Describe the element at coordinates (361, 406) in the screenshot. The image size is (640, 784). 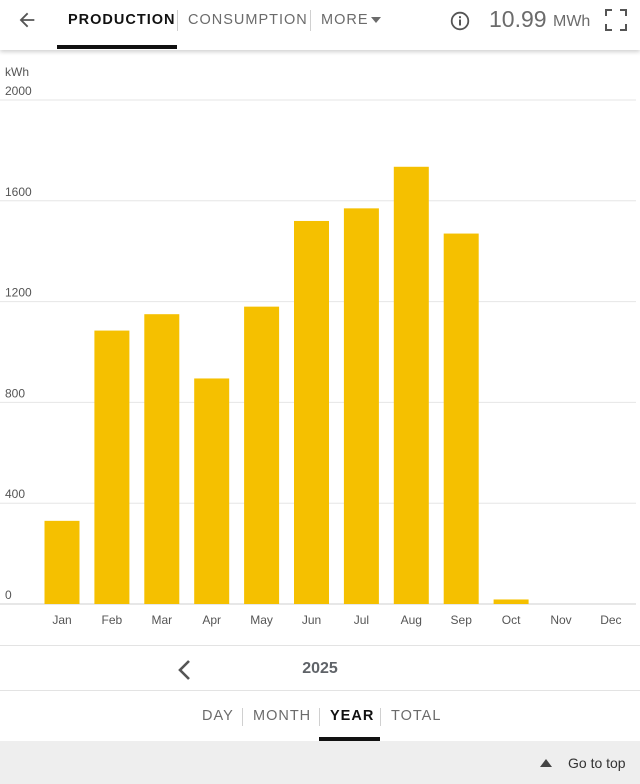
I see `bar-jul` at that location.